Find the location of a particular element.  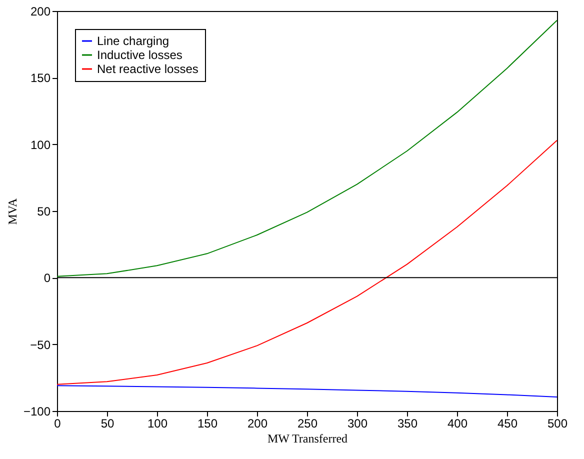

y-tick-label: 200 is located at coordinates (40, 11).